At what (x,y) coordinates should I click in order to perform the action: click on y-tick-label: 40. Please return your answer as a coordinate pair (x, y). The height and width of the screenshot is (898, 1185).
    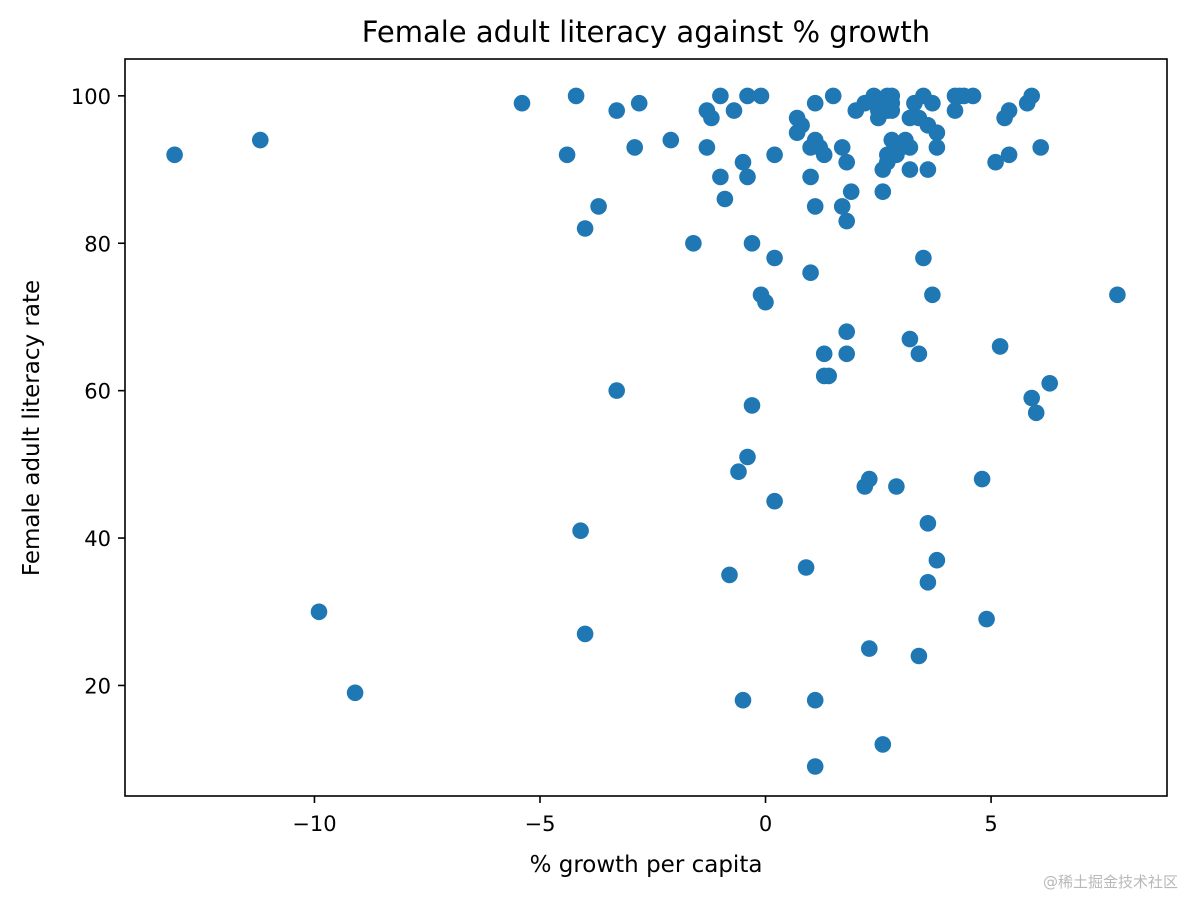
    Looking at the image, I should click on (97, 539).